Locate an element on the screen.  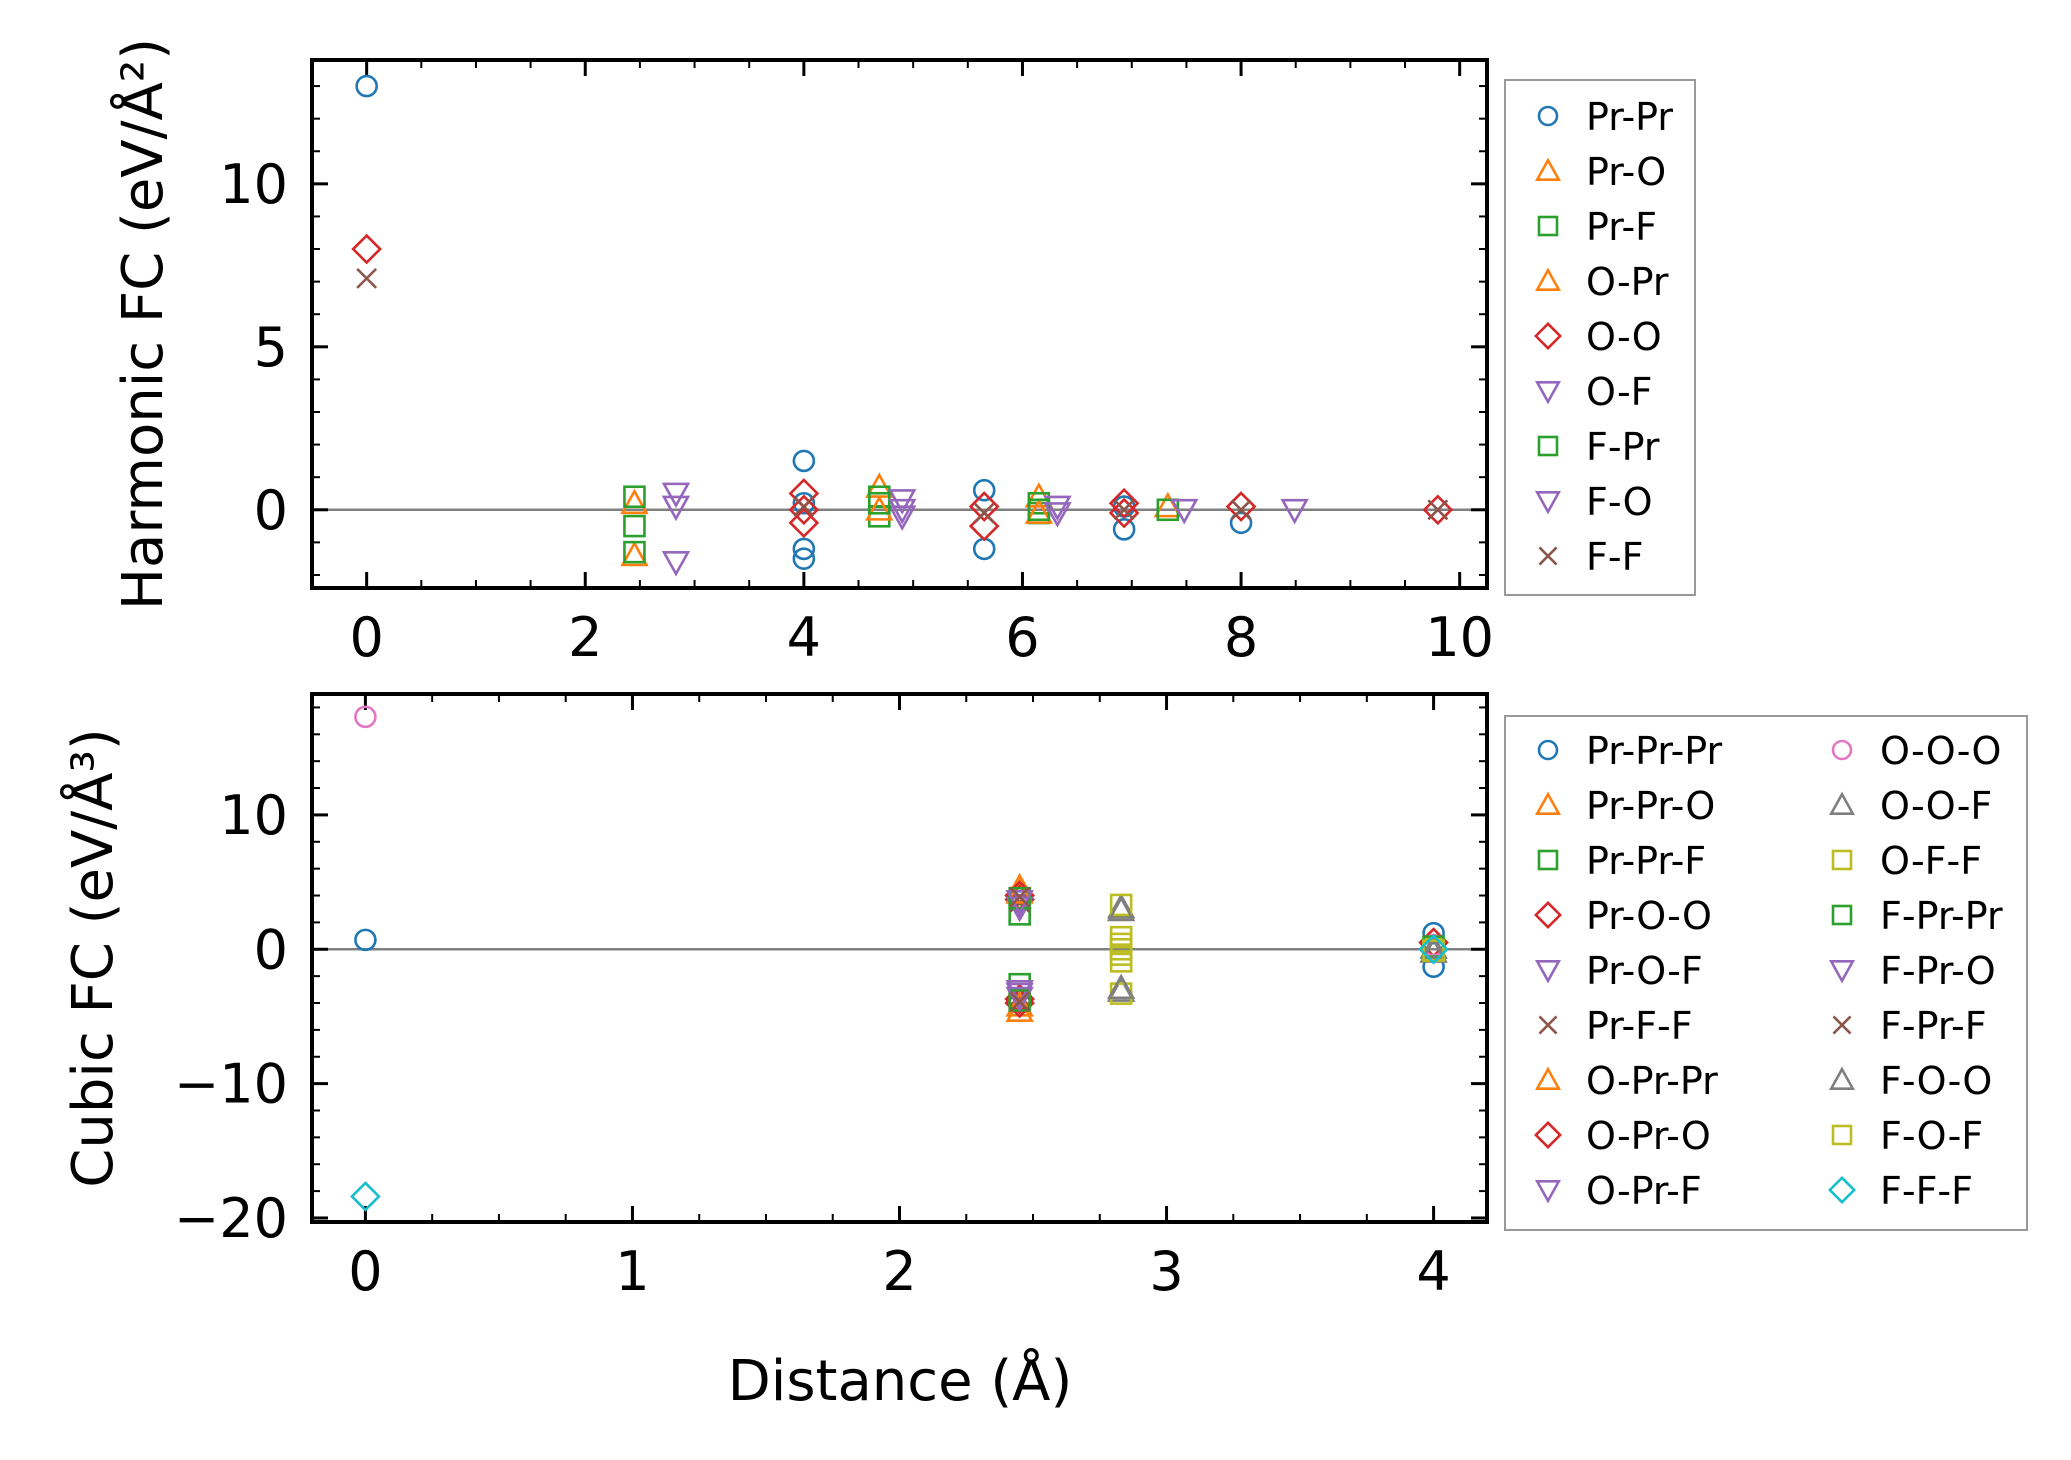
legend-label-o-pr: O-Pr is located at coordinates (1627, 282).